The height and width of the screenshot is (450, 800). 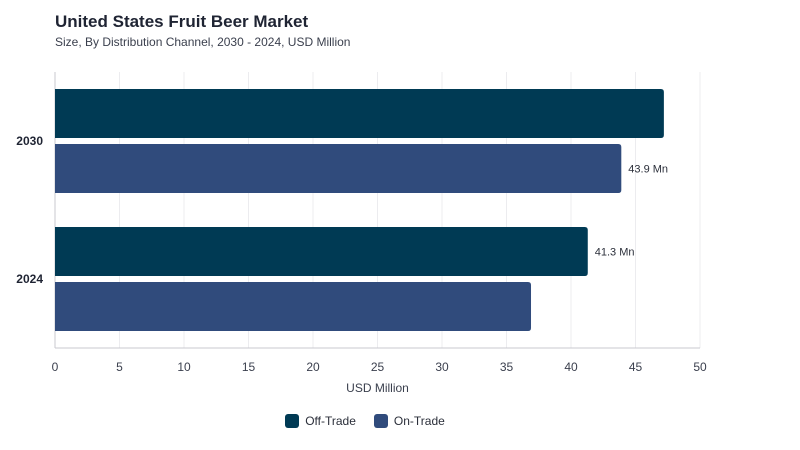 What do you see at coordinates (615, 253) in the screenshot?
I see `data-label: 41.3 Mn` at bounding box center [615, 253].